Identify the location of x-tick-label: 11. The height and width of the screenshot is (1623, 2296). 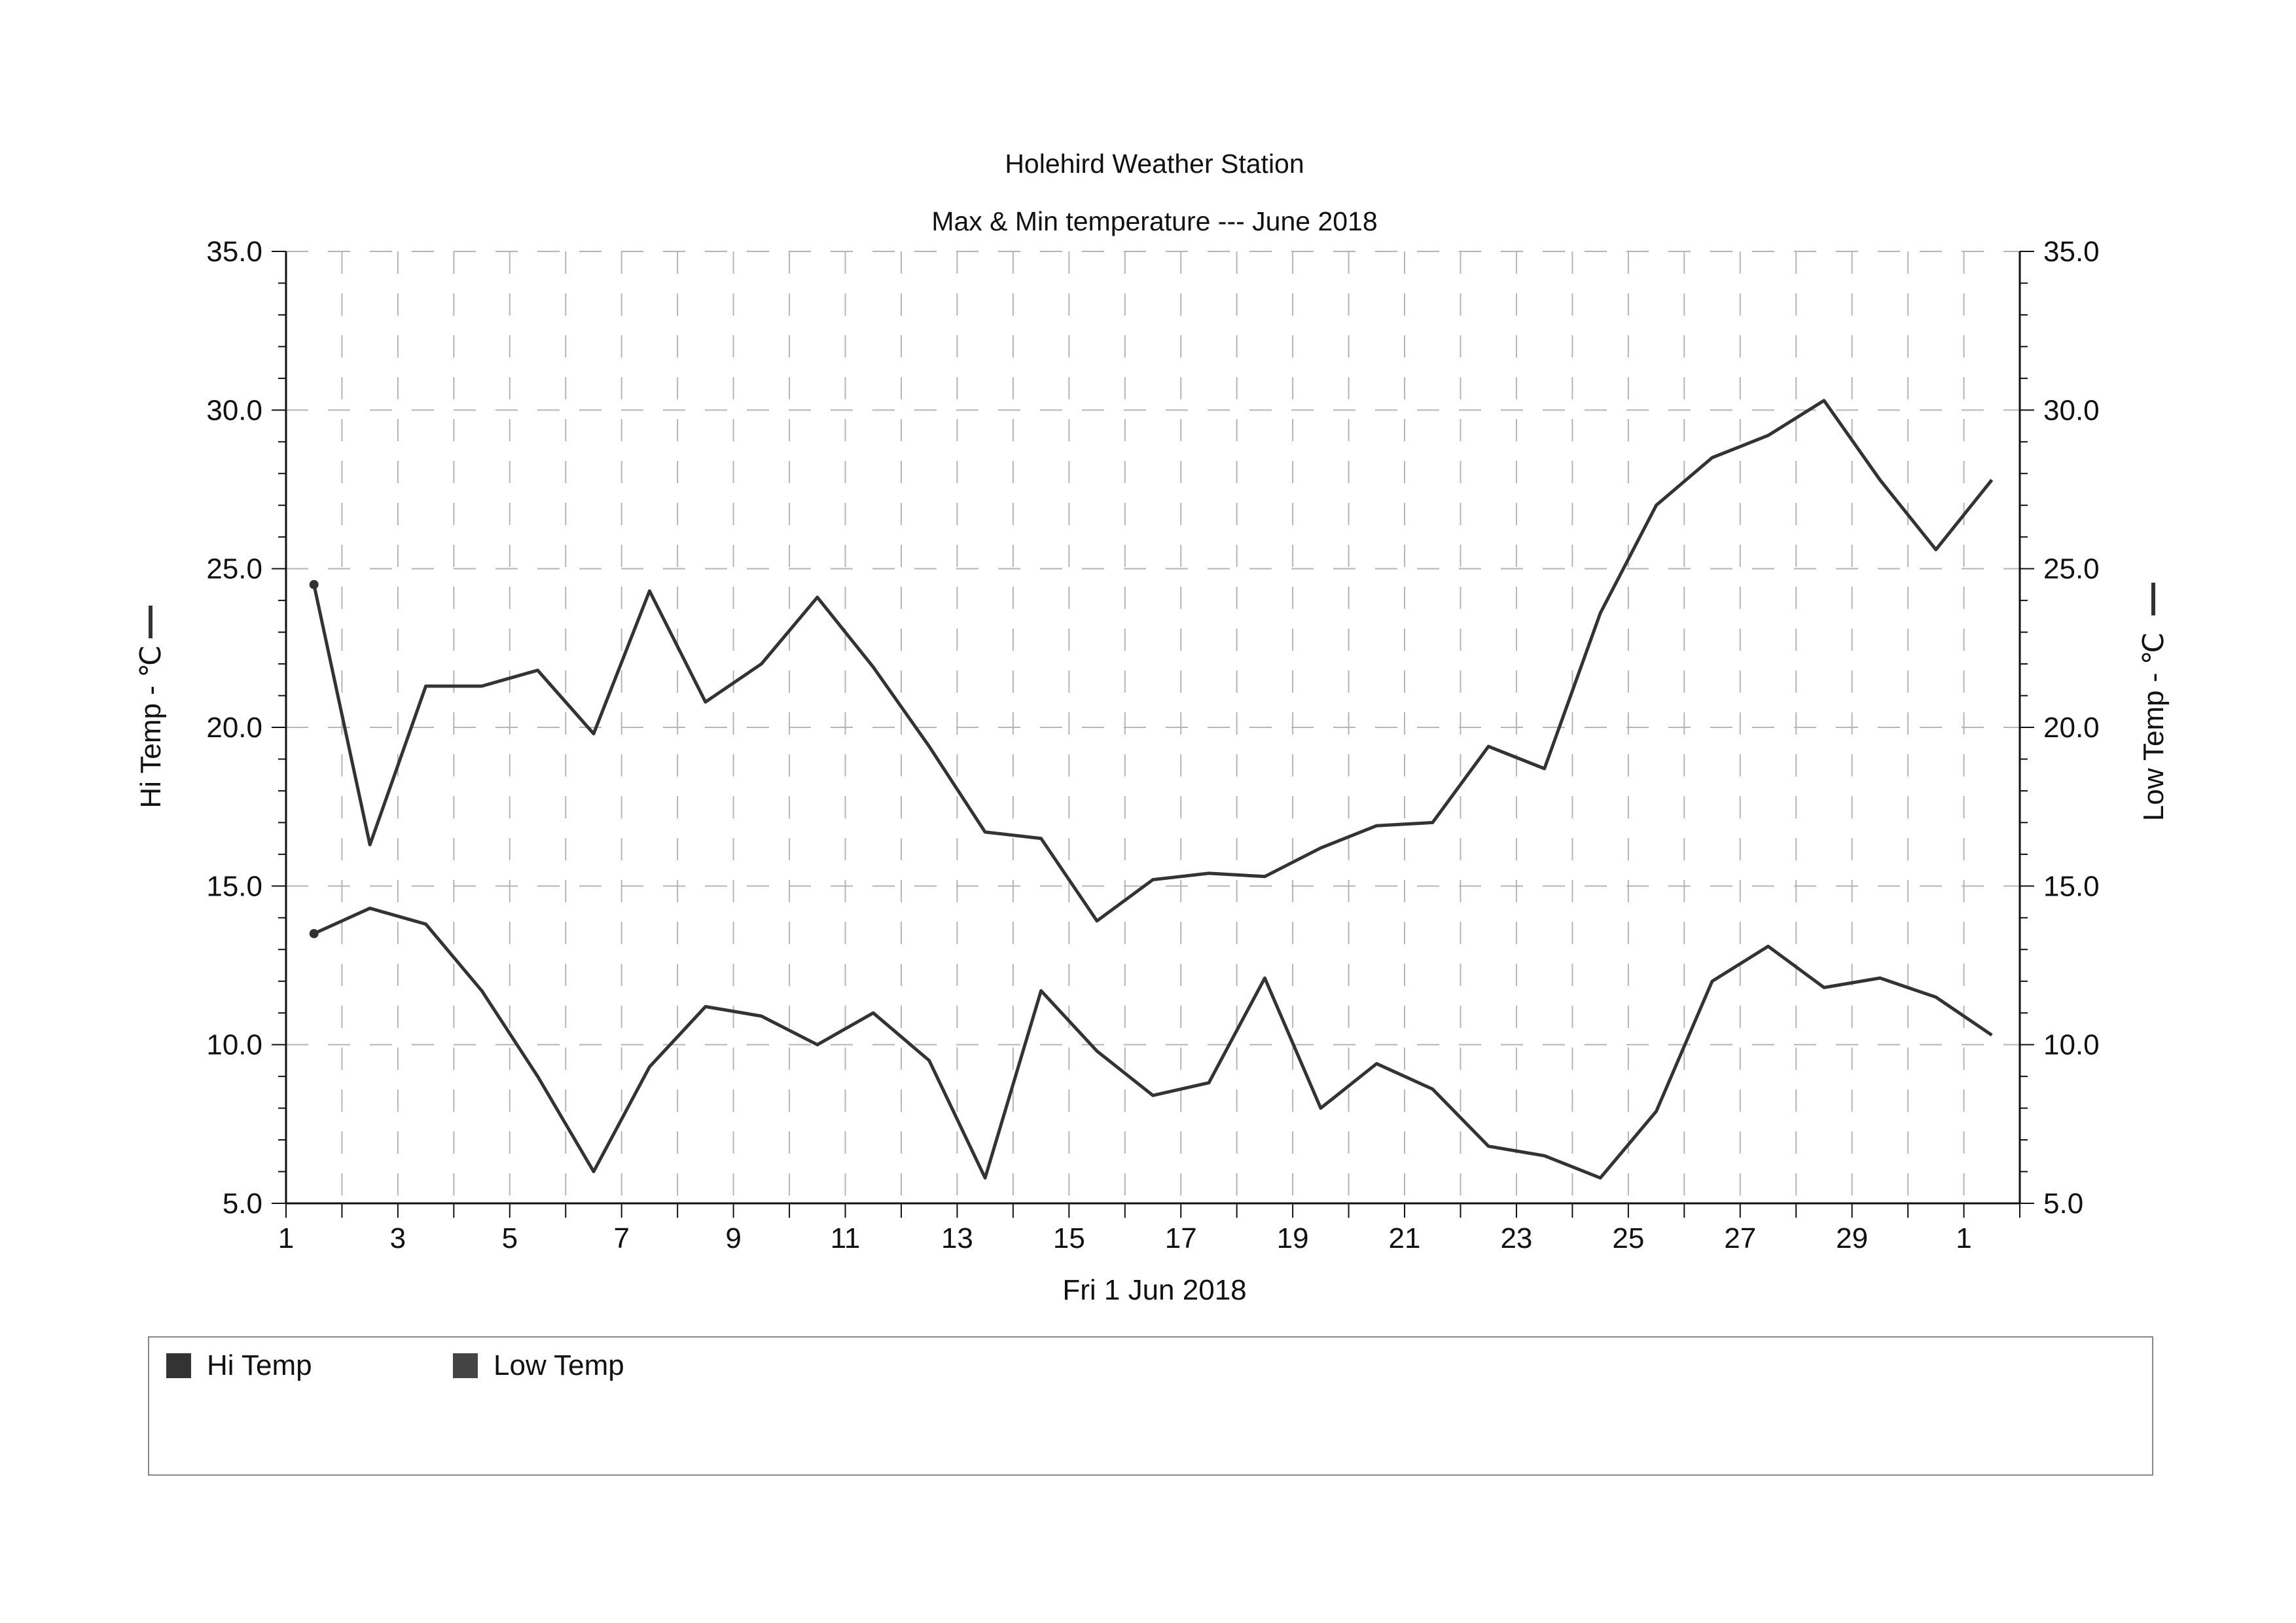
(846, 1238).